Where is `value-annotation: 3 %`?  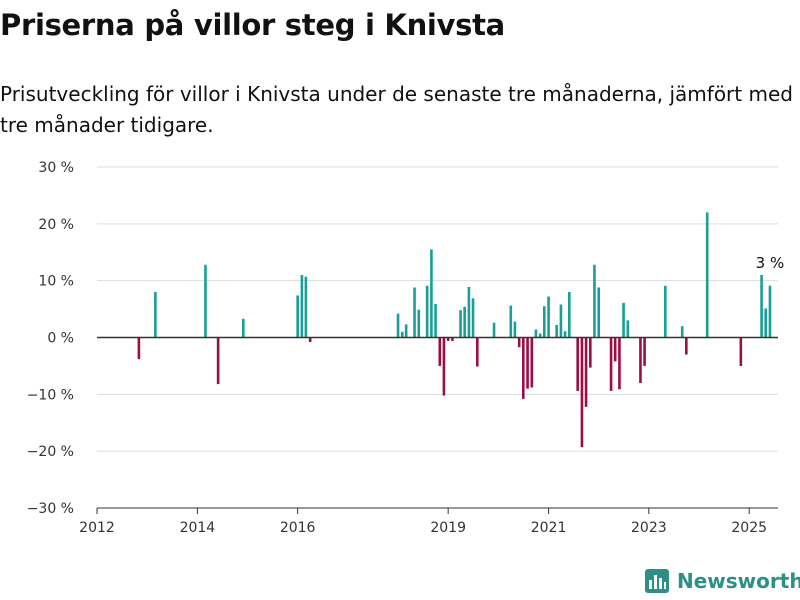 value-annotation: 3 % is located at coordinates (770, 263).